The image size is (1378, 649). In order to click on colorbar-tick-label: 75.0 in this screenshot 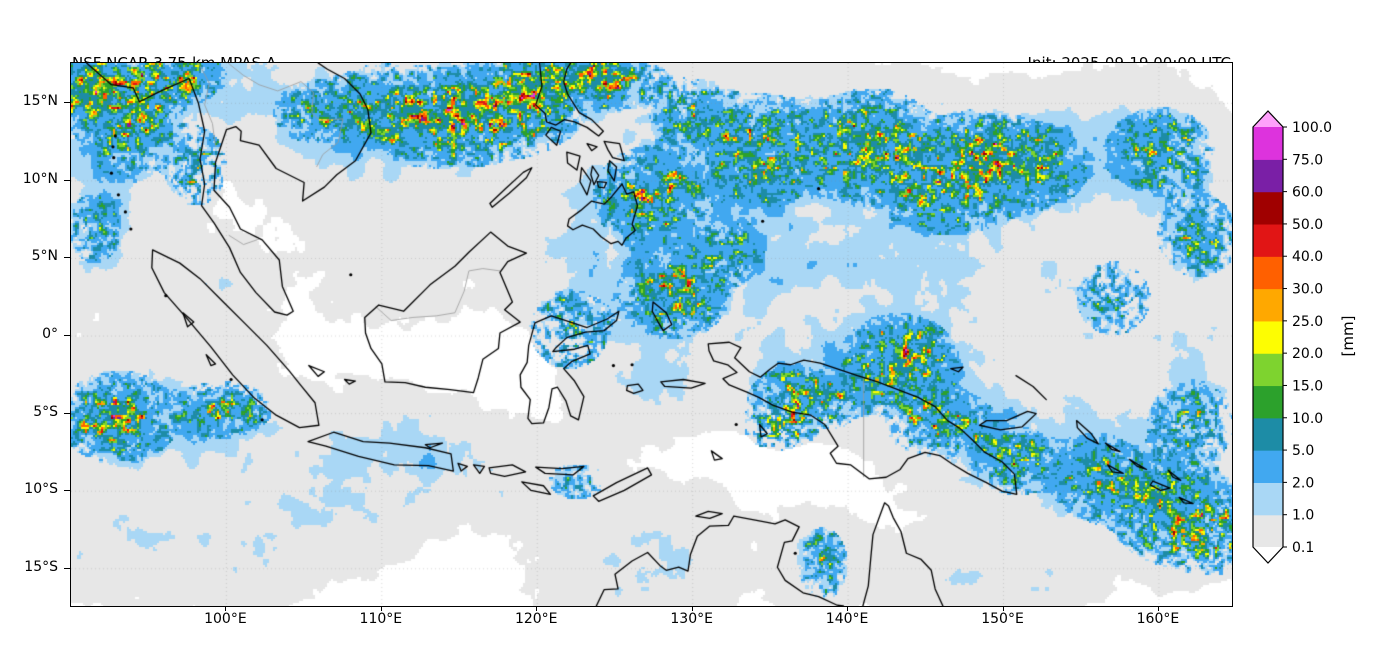, I will do `click(1307, 160)`.